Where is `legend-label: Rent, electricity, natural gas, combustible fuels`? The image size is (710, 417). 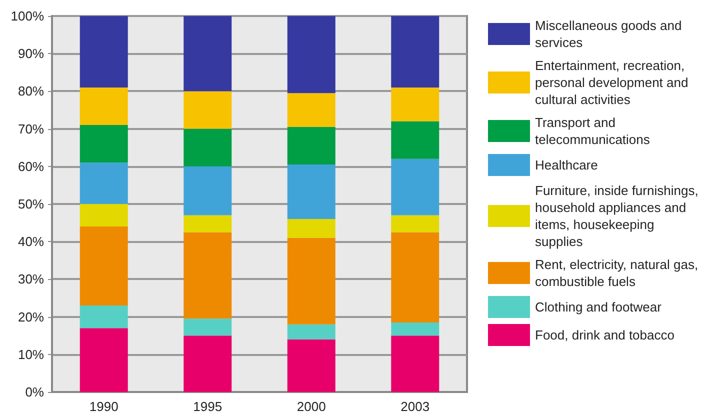
legend-label: Rent, electricity, natural gas, combustible fuels is located at coordinates (618, 273).